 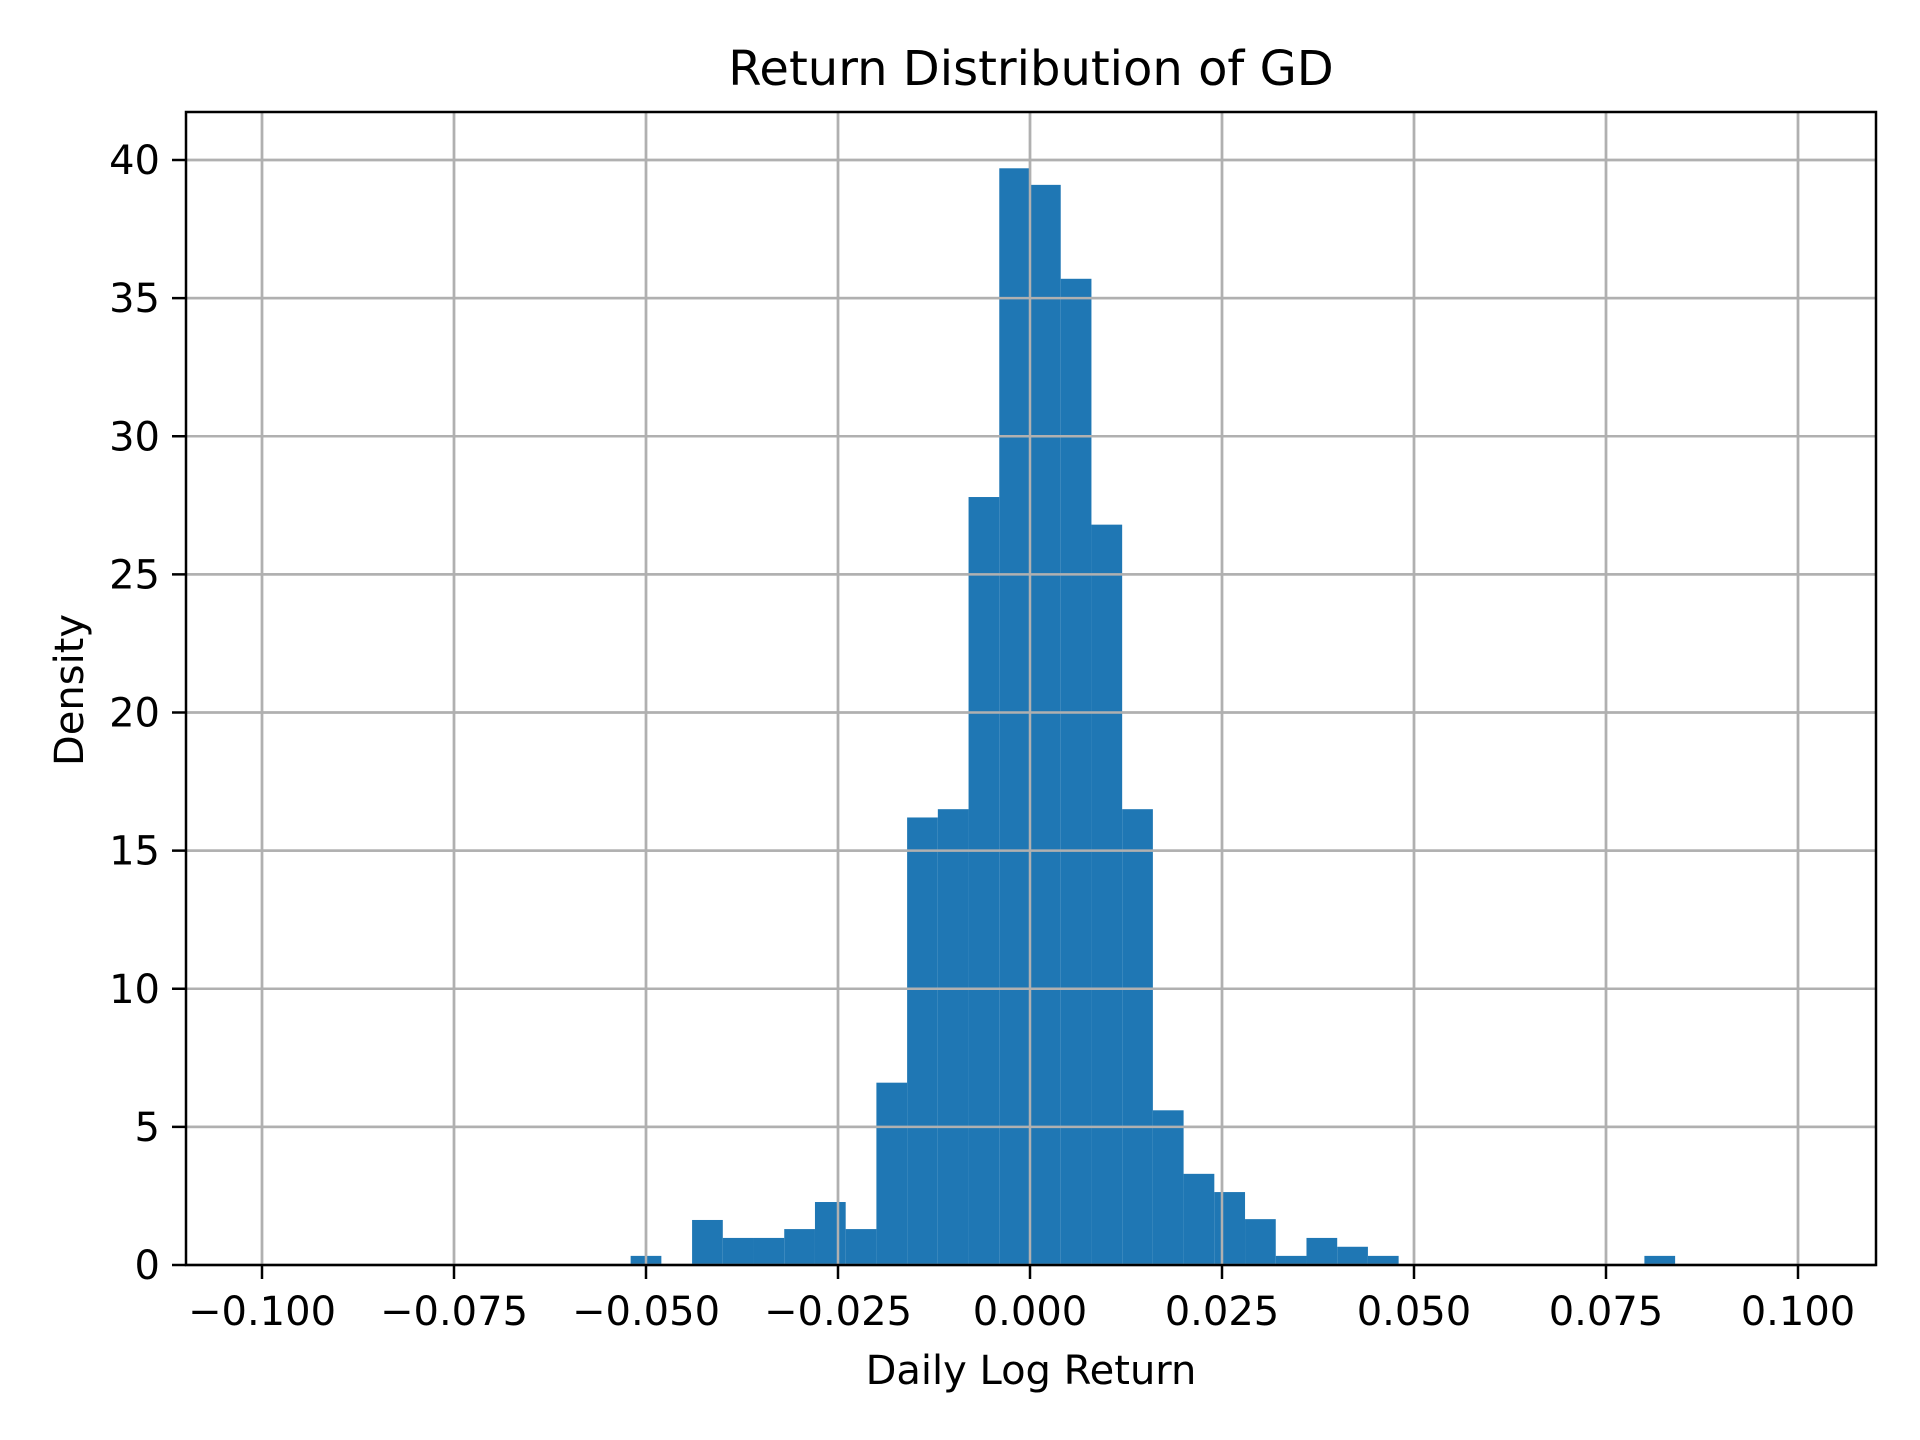 What do you see at coordinates (838, 1312) in the screenshot?
I see `x-tick-label: −0.025` at bounding box center [838, 1312].